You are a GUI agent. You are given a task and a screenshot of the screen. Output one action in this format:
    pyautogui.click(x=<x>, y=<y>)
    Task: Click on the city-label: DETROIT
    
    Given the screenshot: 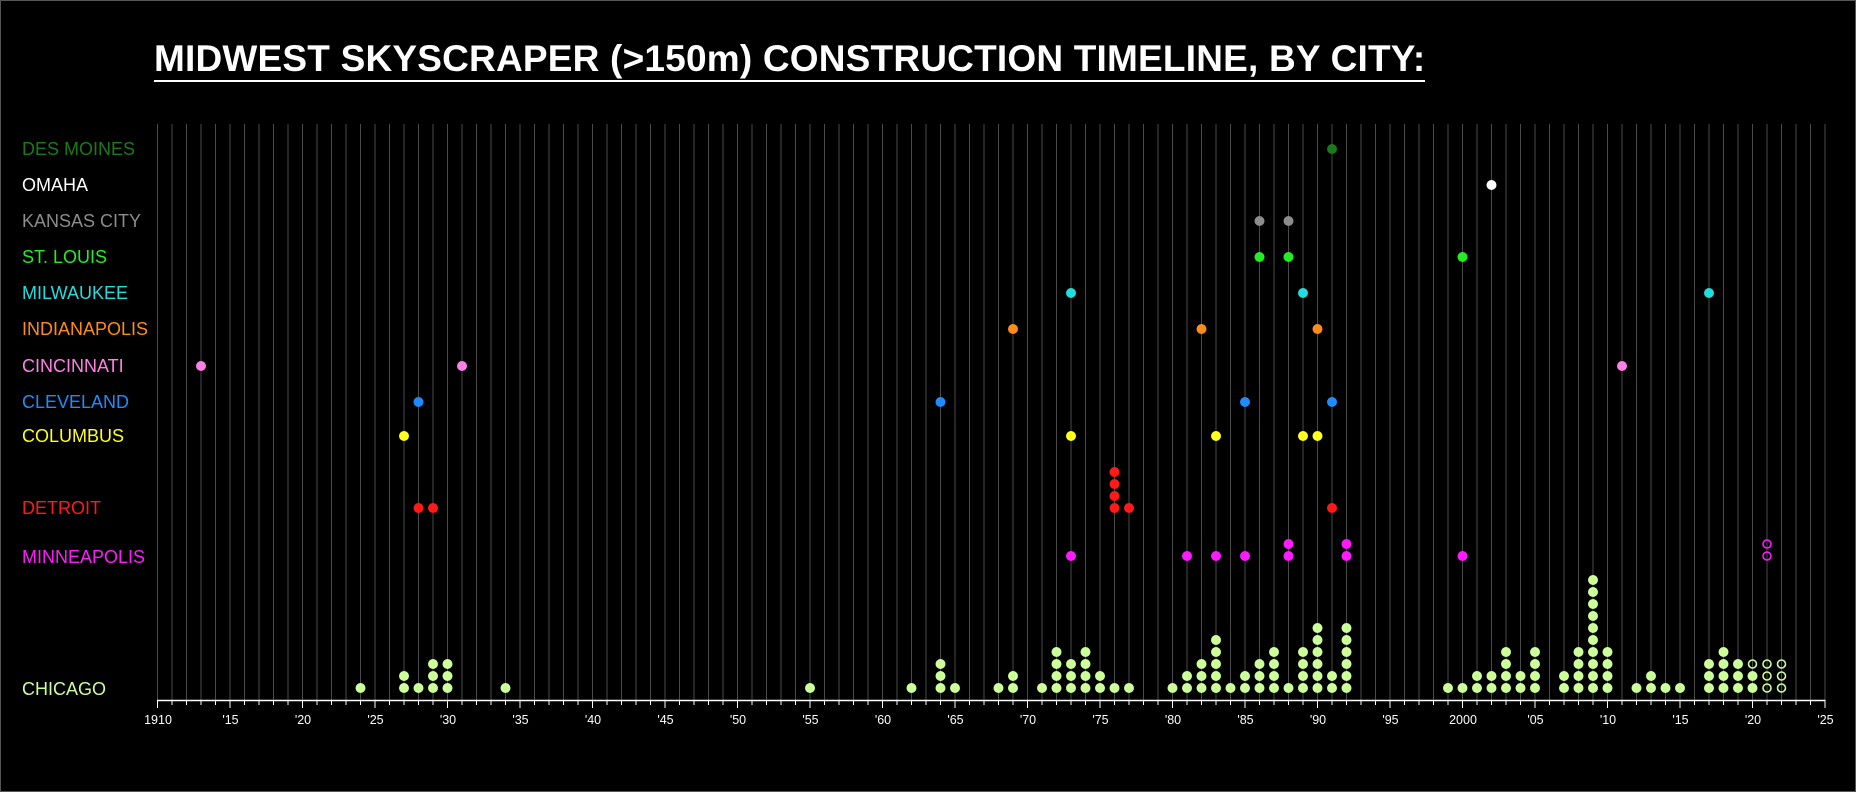 What is the action you would take?
    pyautogui.click(x=61, y=508)
    